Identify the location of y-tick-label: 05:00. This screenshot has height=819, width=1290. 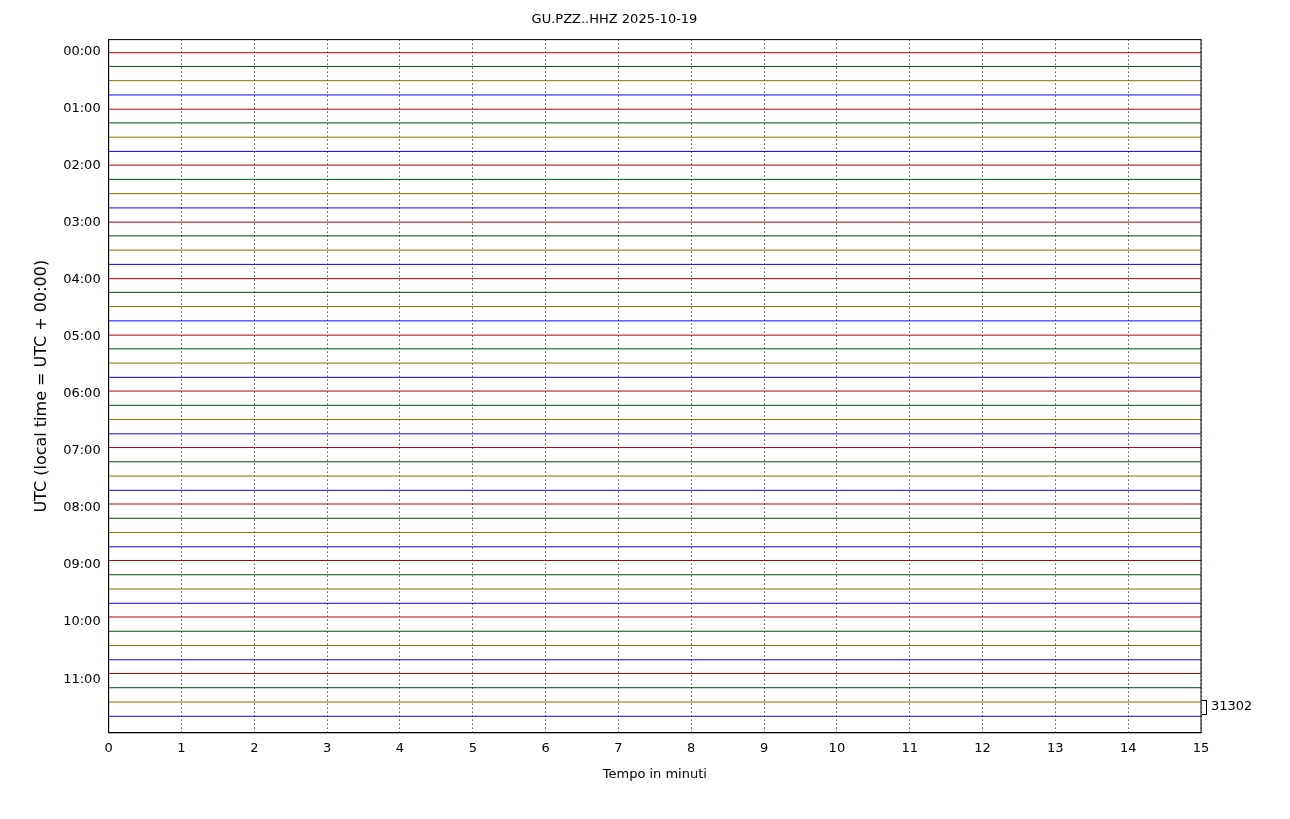
(82, 336).